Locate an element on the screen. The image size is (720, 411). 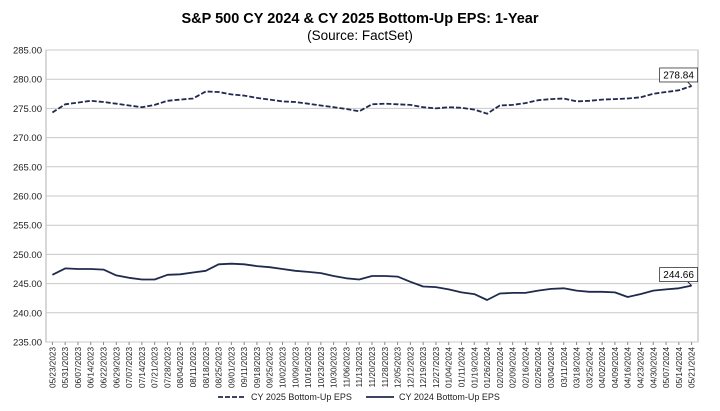
x-tick-label: 09/11/2023 is located at coordinates (244, 367).